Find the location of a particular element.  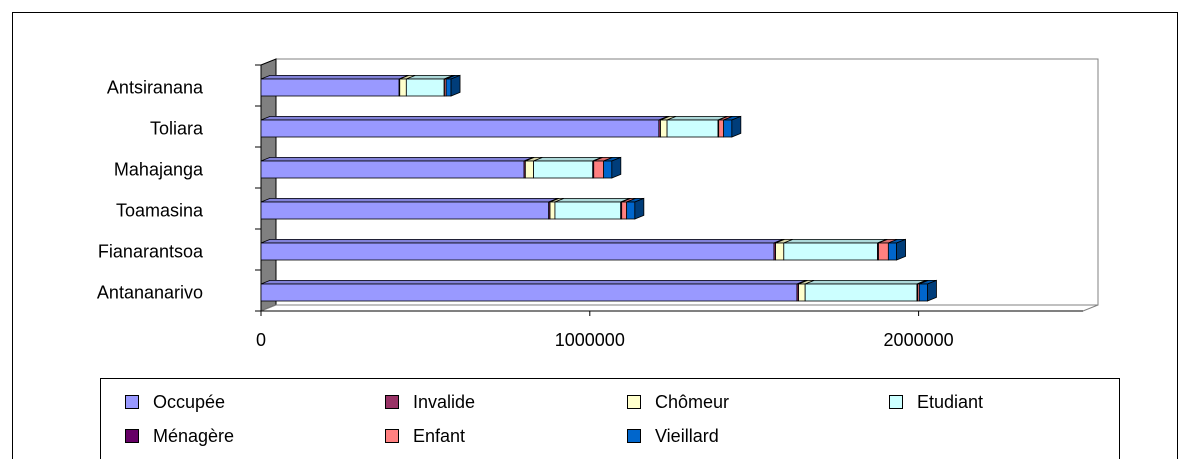

legend-label: Invalide is located at coordinates (444, 401).